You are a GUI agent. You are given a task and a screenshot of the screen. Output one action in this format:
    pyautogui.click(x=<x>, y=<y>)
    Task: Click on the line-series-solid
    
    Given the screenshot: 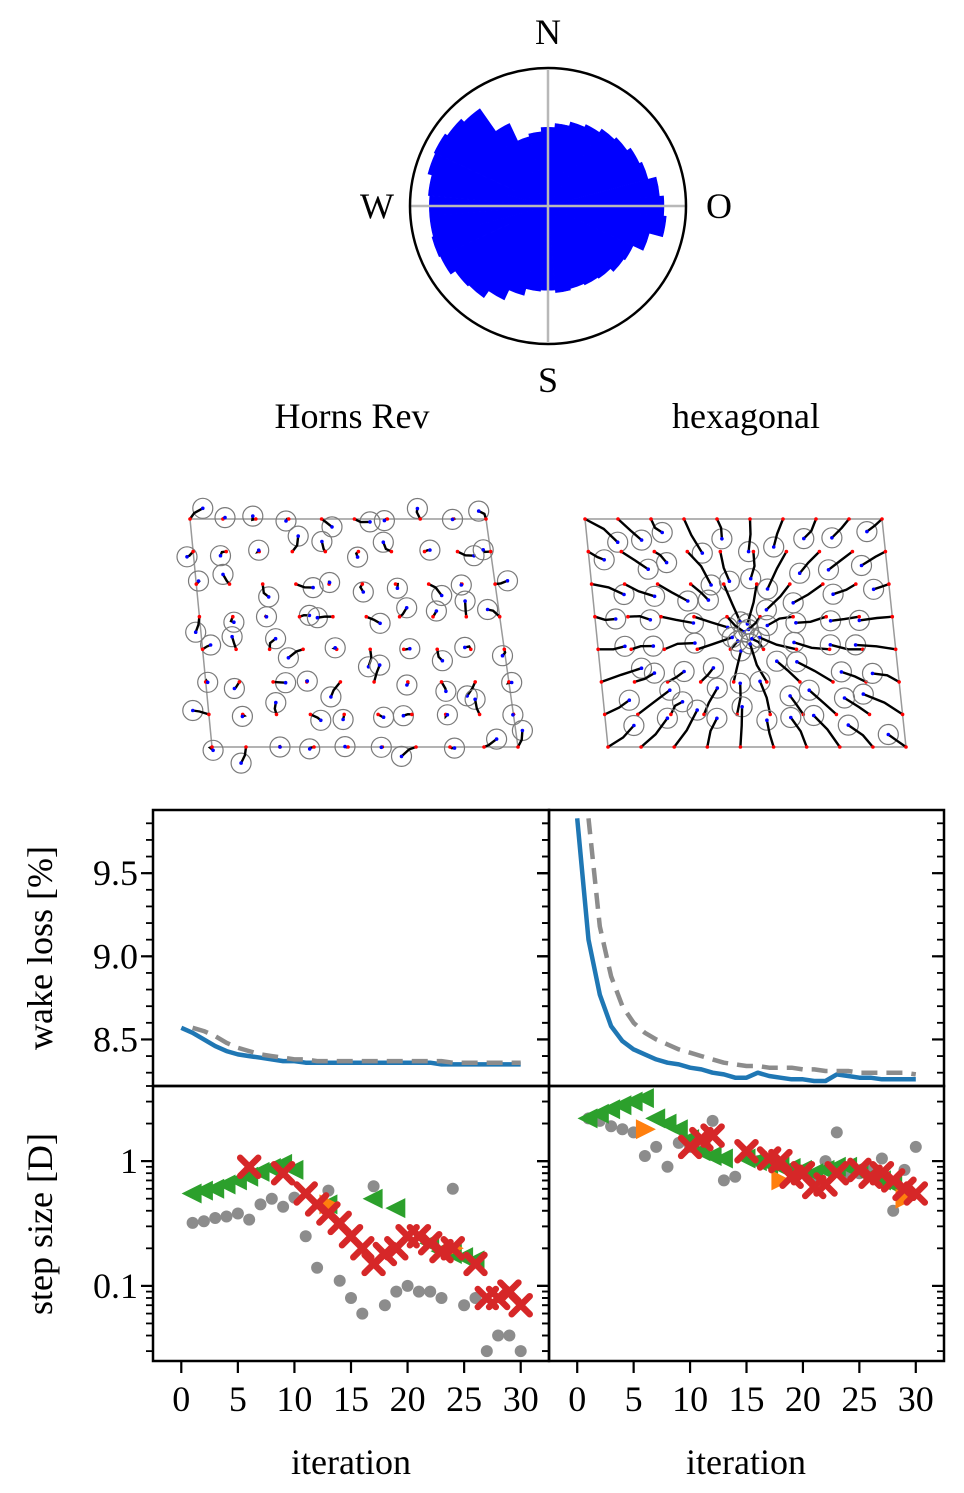 What is the action you would take?
    pyautogui.click(x=745, y=951)
    